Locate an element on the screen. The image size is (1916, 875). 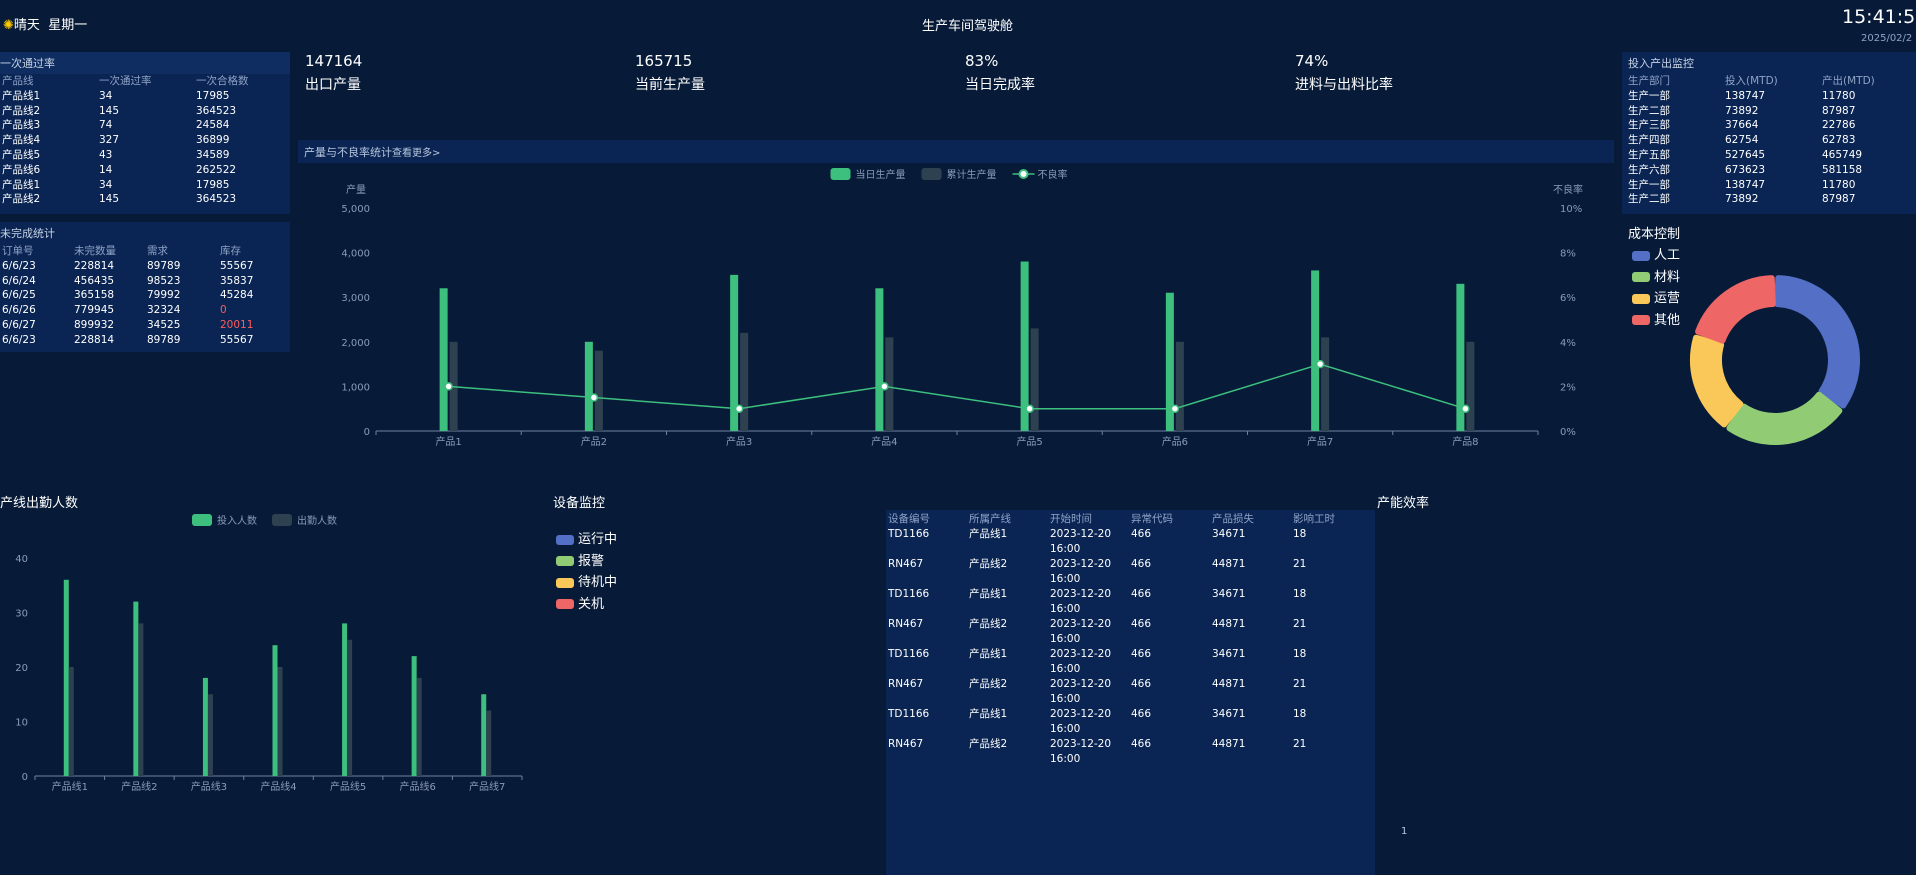
table-row: RN467 产品线2 2023-12-20 16:00 466 44871 21 is located at coordinates (1130, 692).